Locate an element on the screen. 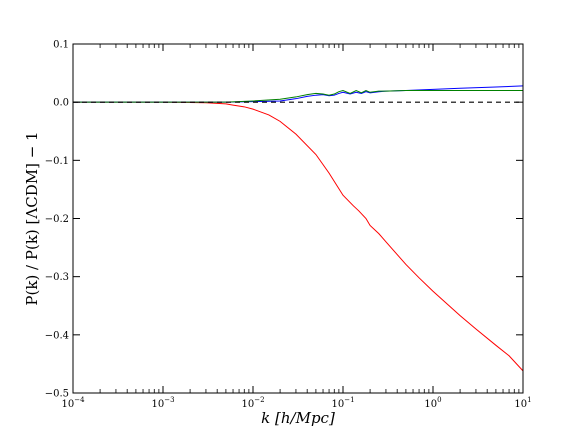  y-tick-label: −0.3 is located at coordinates (57, 277).